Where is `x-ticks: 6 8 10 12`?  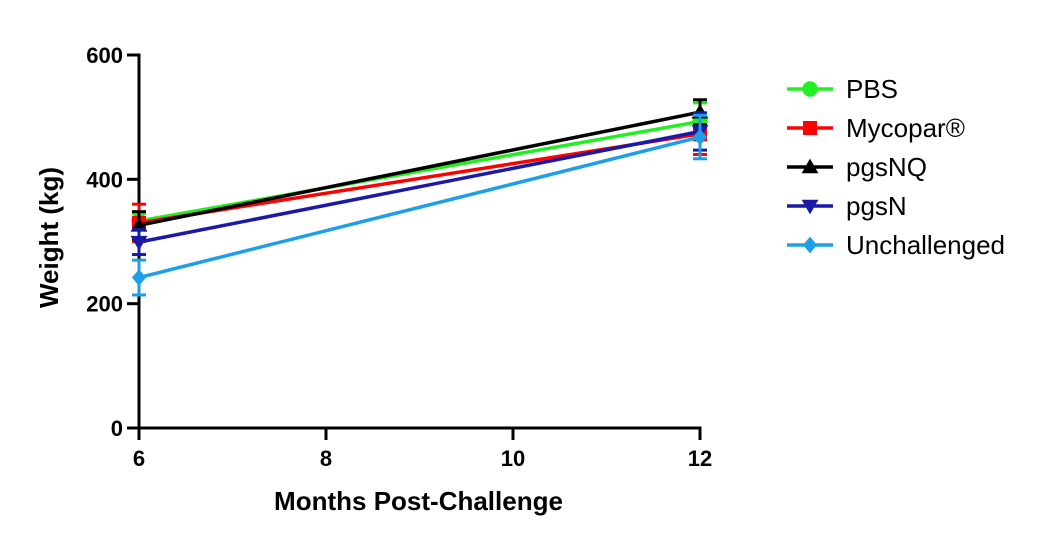 x-ticks: 6 8 10 12 is located at coordinates (422, 449).